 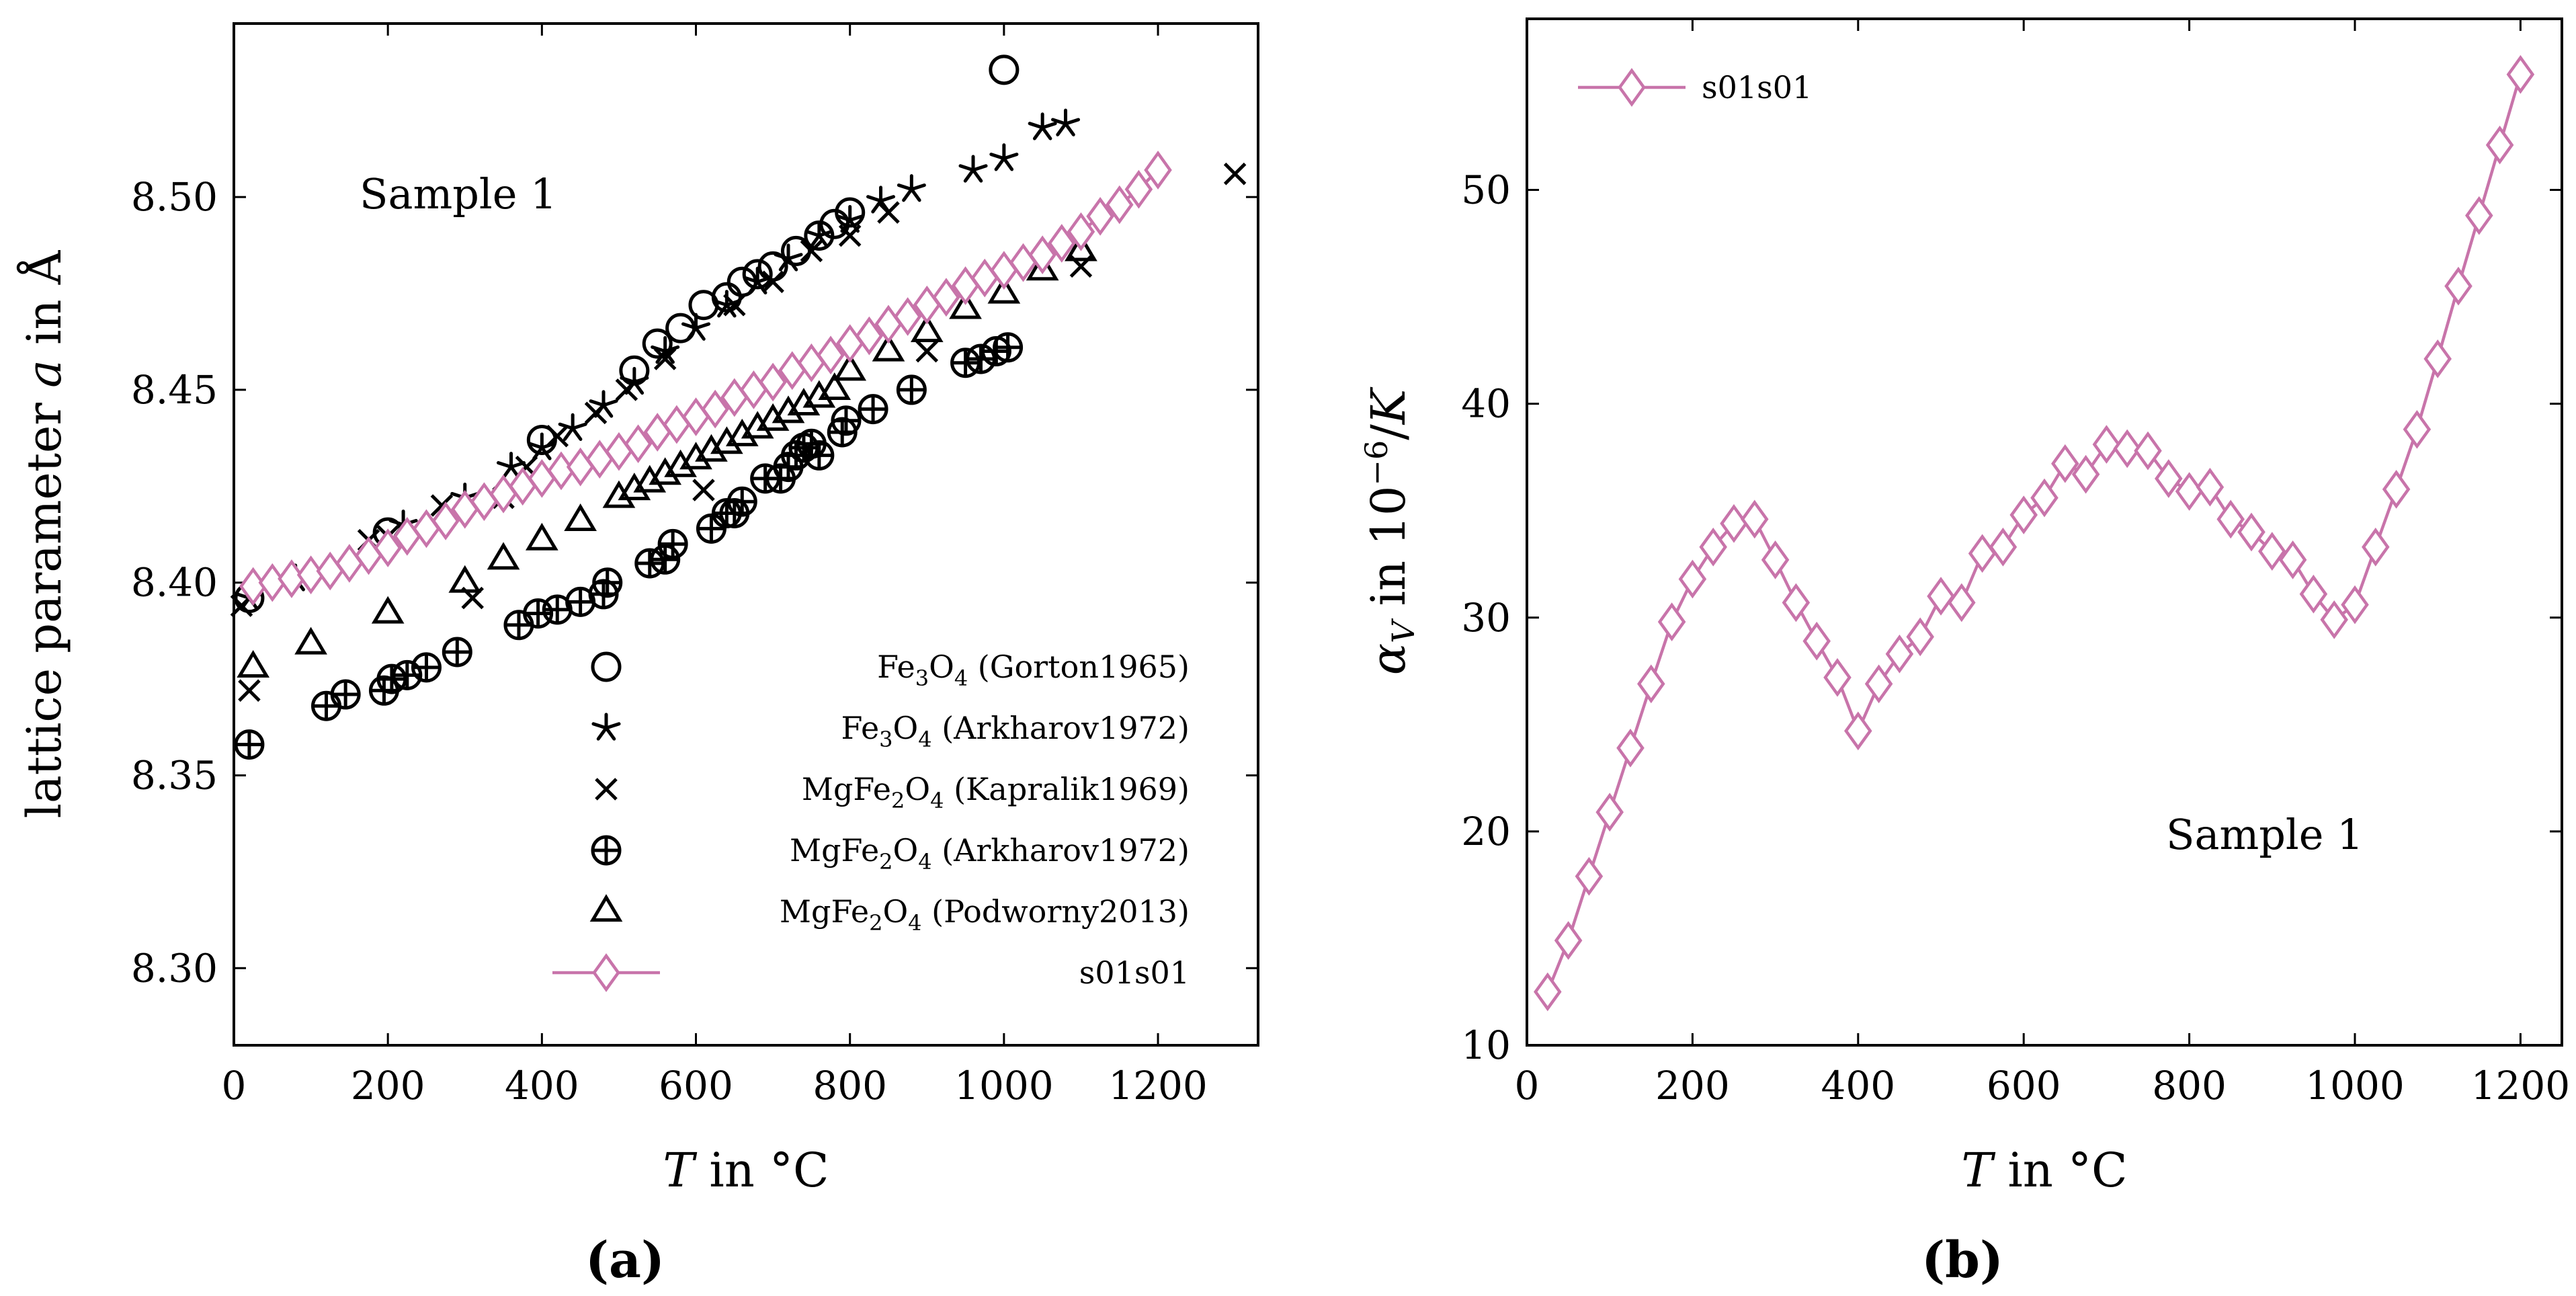 I want to click on legend-label: Fe3O4 (Gorton1965), so click(x=1033, y=670).